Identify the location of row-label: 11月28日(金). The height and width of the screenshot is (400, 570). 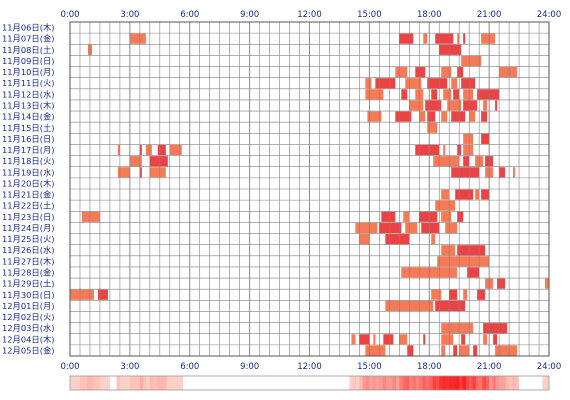
(28, 273).